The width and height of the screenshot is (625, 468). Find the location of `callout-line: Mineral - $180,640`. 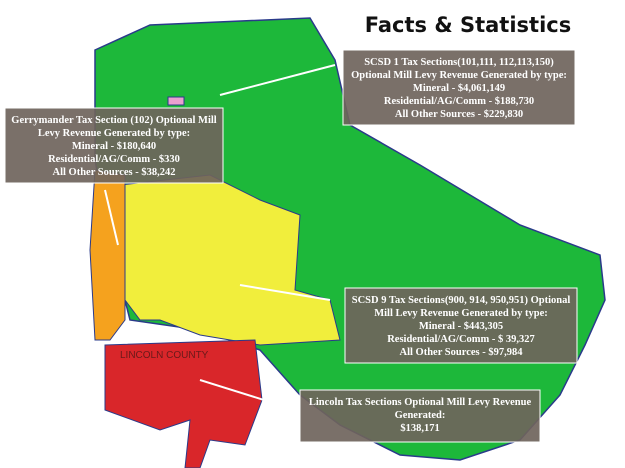

callout-line: Mineral - $180,640 is located at coordinates (114, 146).